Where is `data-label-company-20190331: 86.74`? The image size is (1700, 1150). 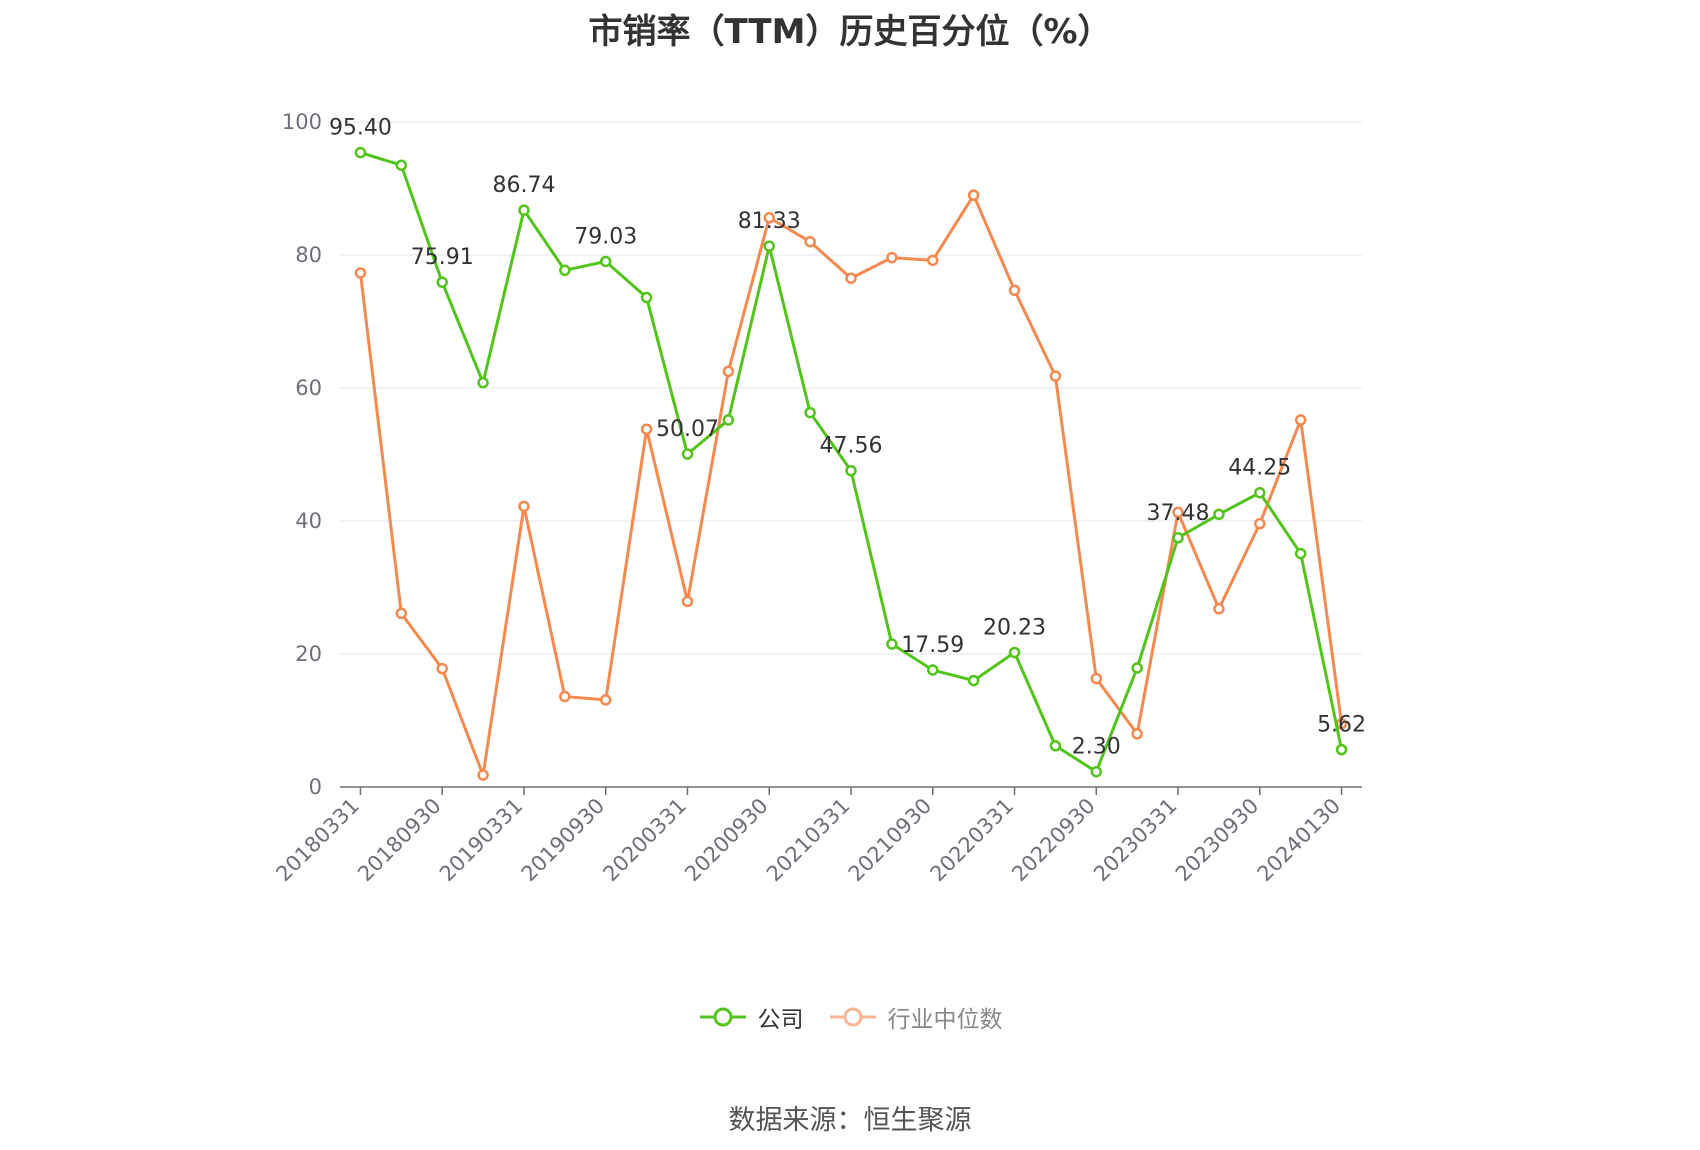
data-label-company-20190331: 86.74 is located at coordinates (523, 185).